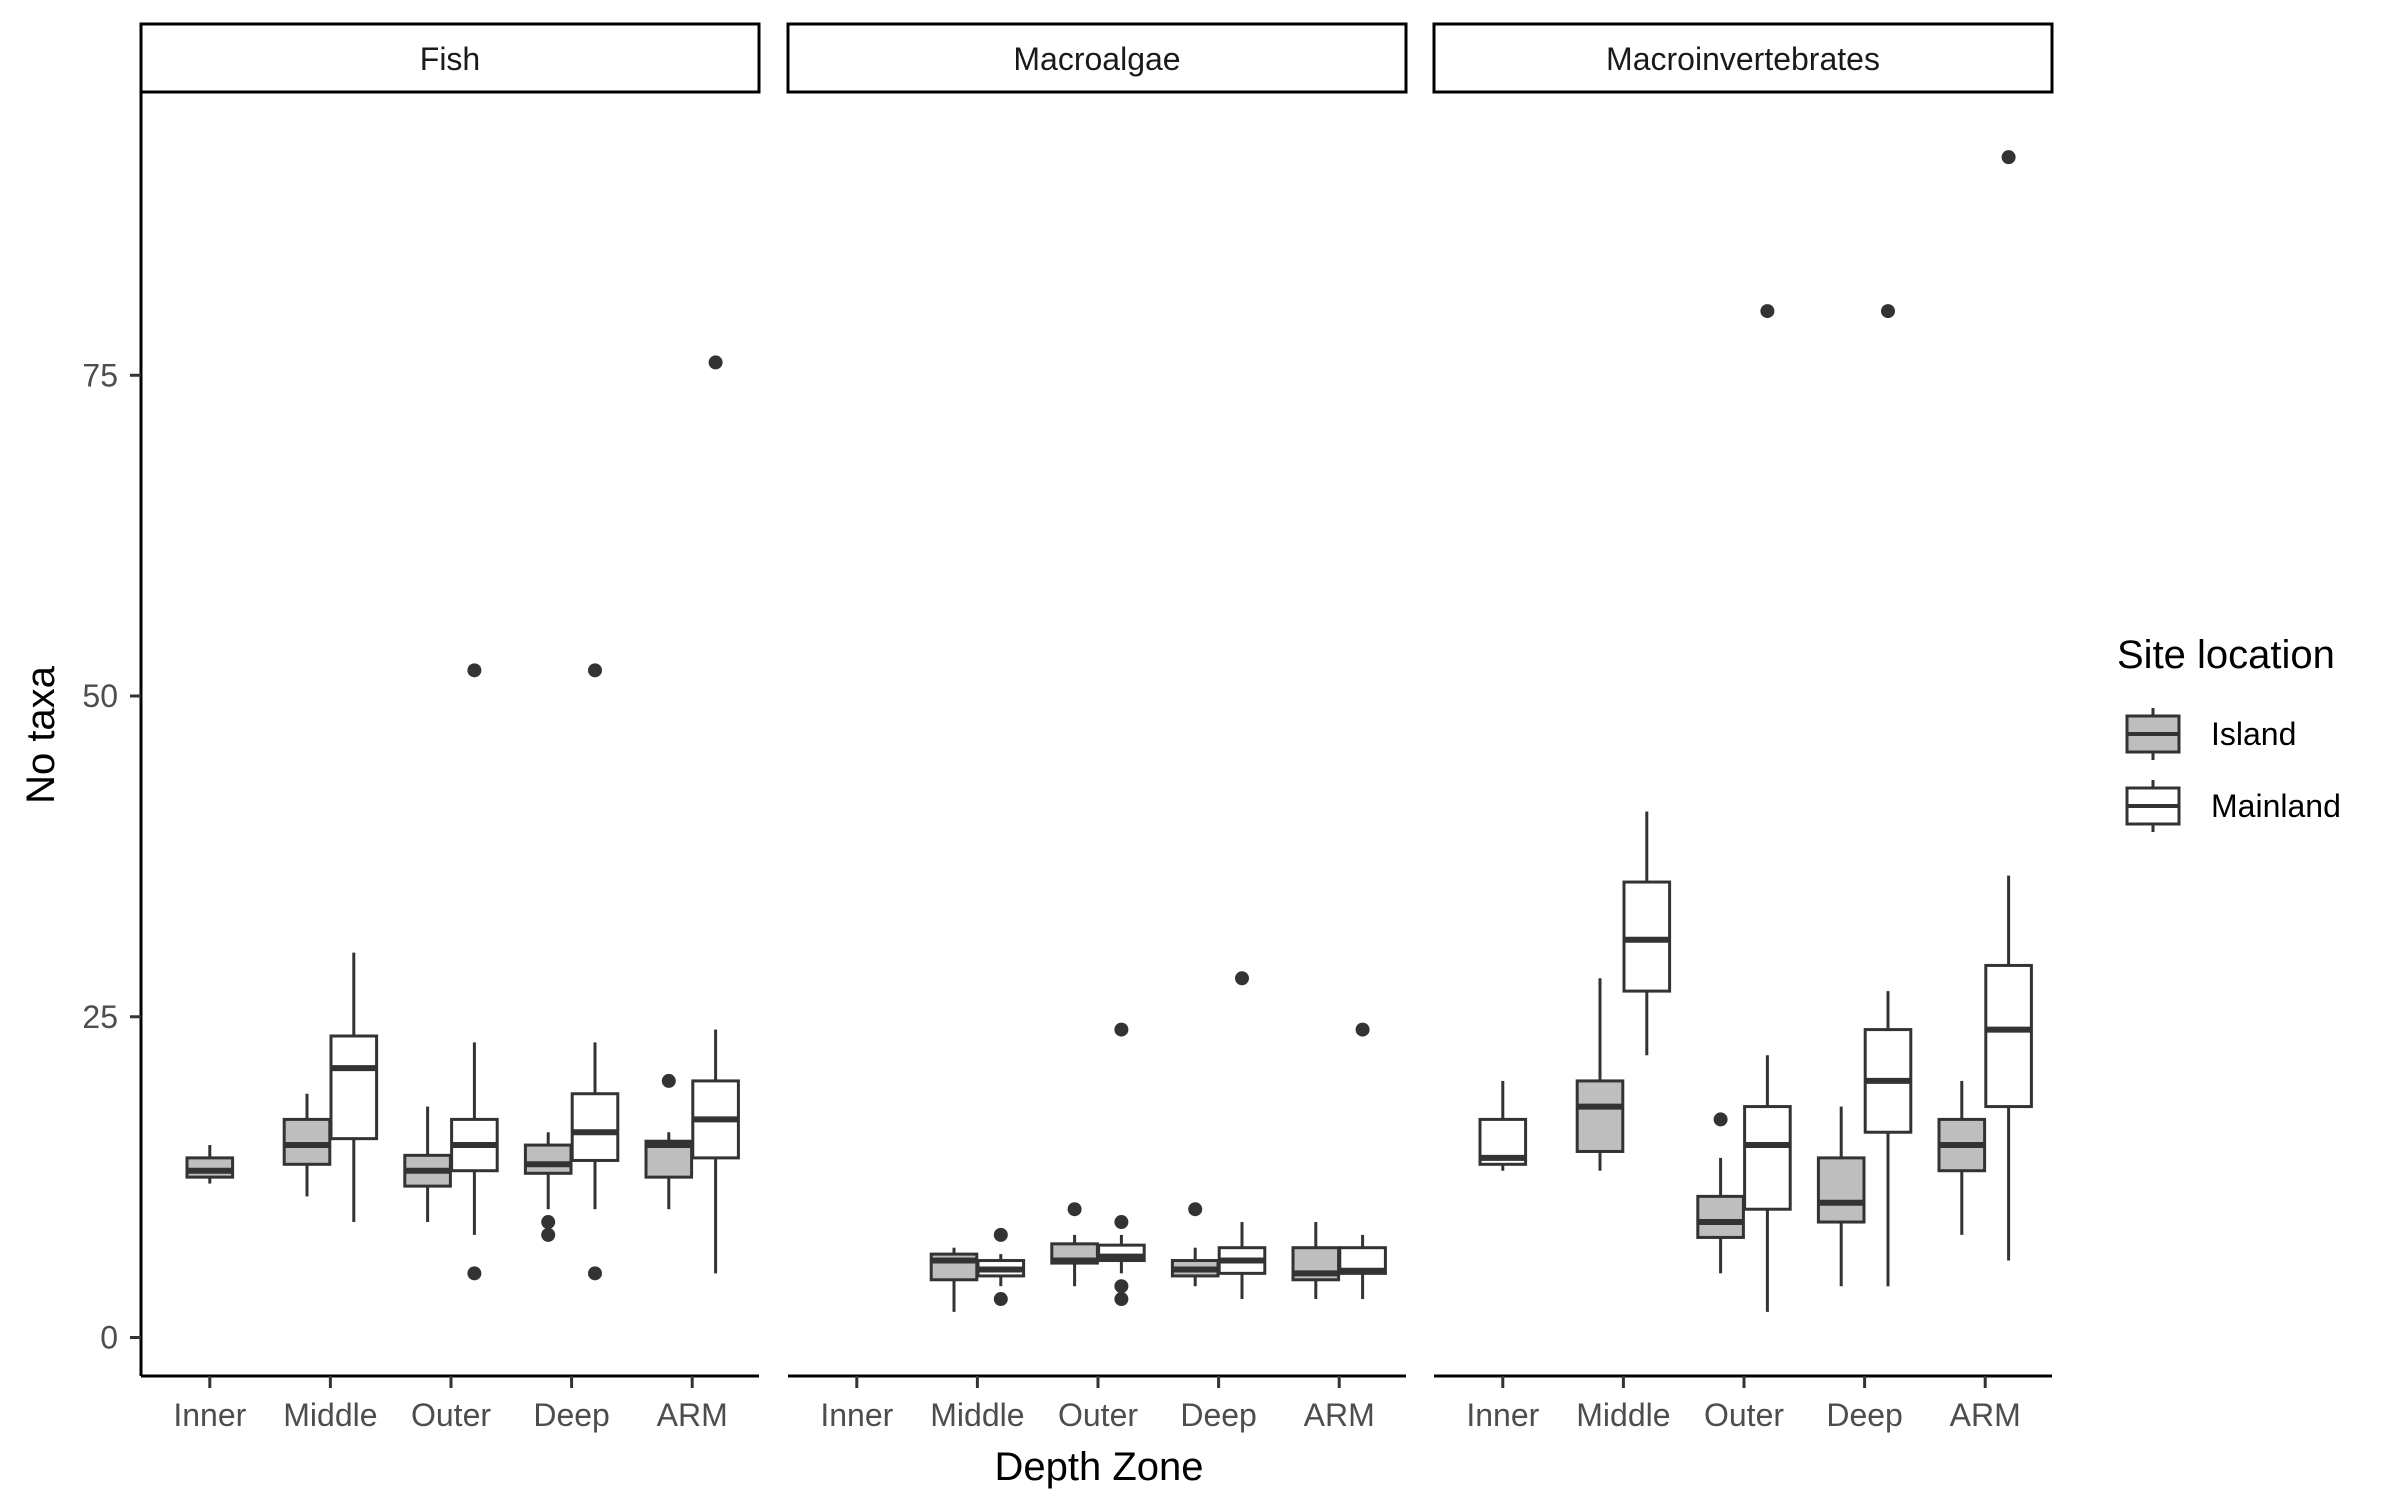  I want to click on y-tick-label: 75, so click(100, 375).